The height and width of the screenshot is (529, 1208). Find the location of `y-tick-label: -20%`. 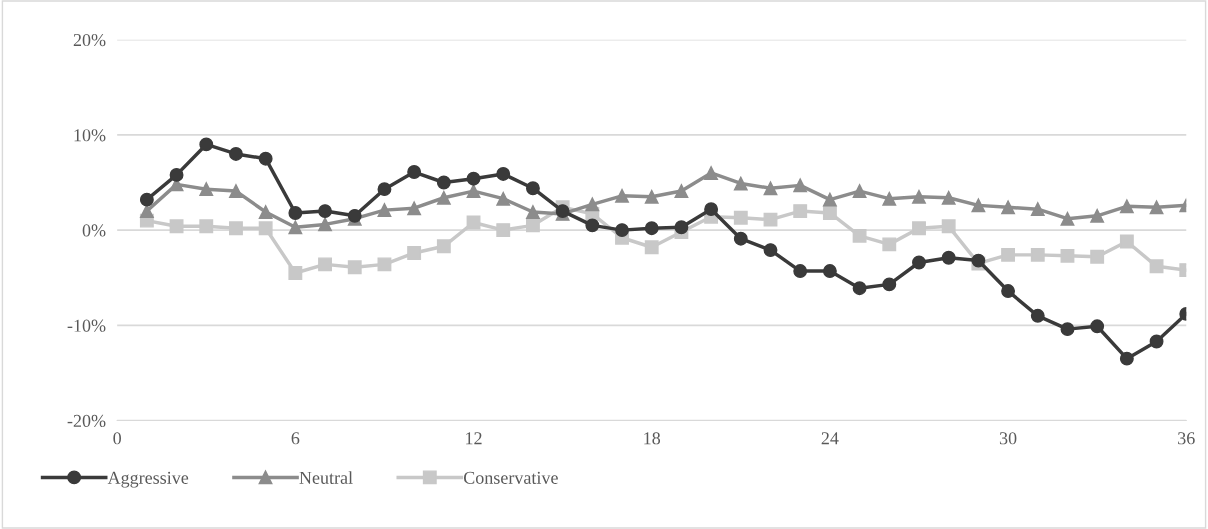

y-tick-label: -20% is located at coordinates (86, 421).